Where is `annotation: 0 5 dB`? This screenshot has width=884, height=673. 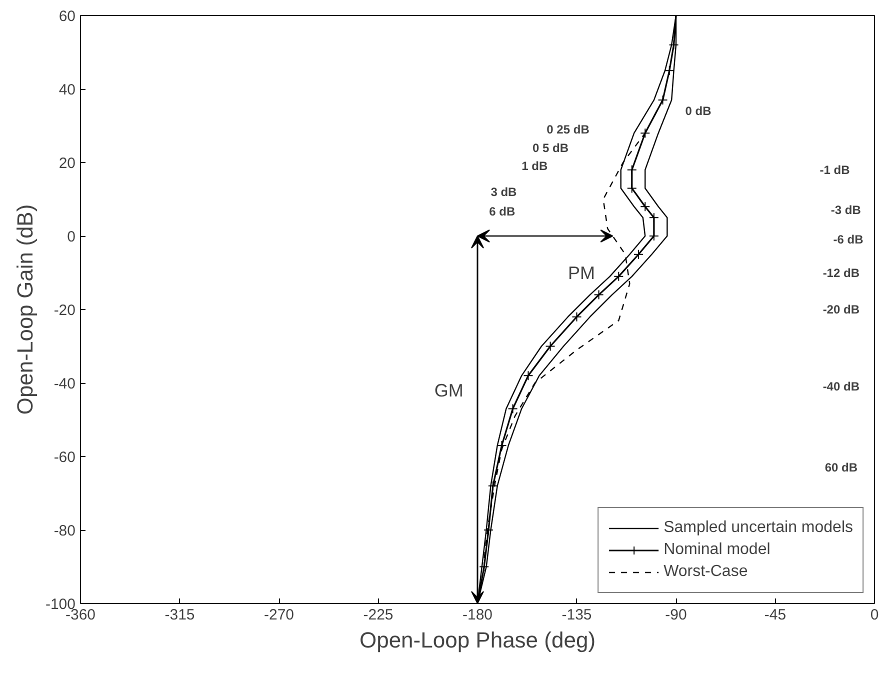
annotation: 0 5 dB is located at coordinates (550, 147).